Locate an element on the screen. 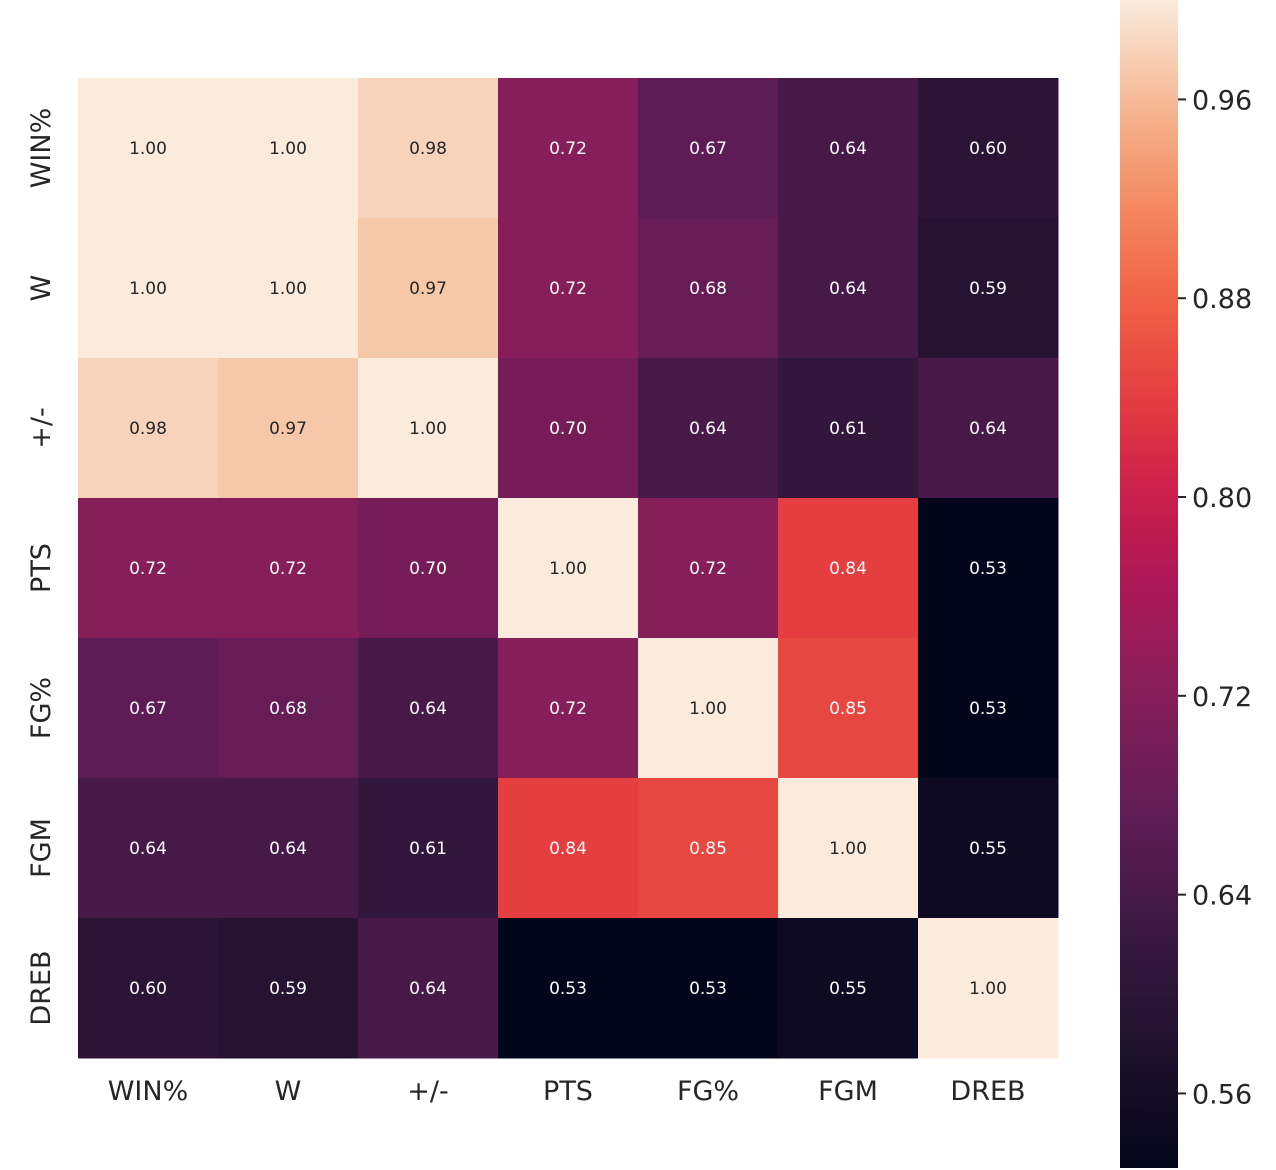 The image size is (1276, 1170). colorbar-tick-label: 0.64 is located at coordinates (1222, 896).